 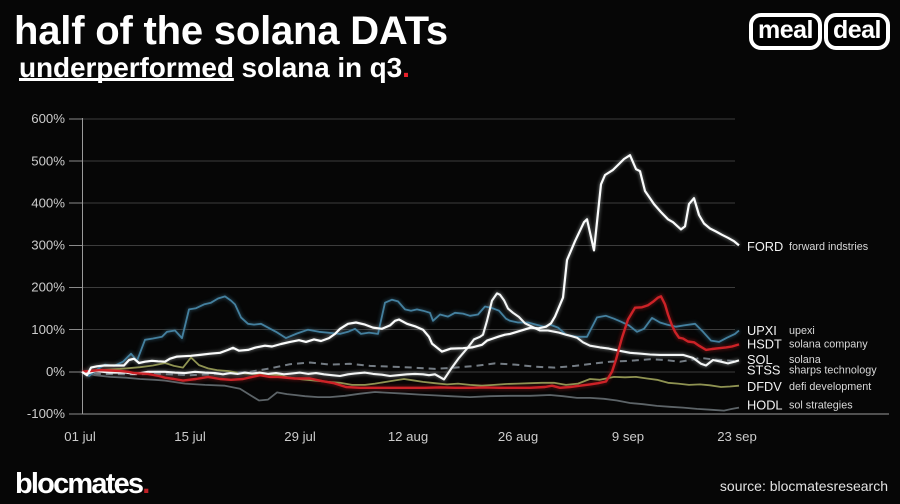 I want to click on svg-text: solana, so click(x=805, y=360).